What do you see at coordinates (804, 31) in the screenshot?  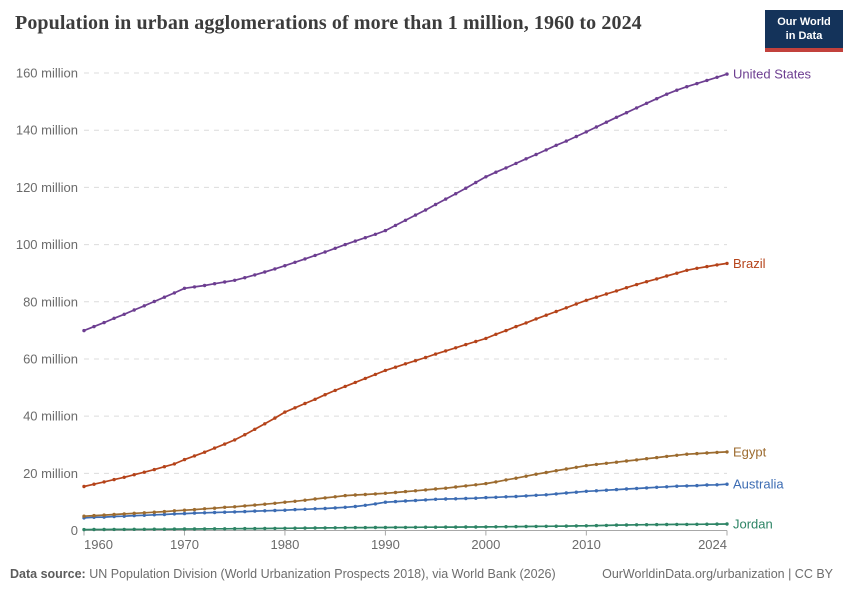 I see `owid-logo: Our World in Data` at bounding box center [804, 31].